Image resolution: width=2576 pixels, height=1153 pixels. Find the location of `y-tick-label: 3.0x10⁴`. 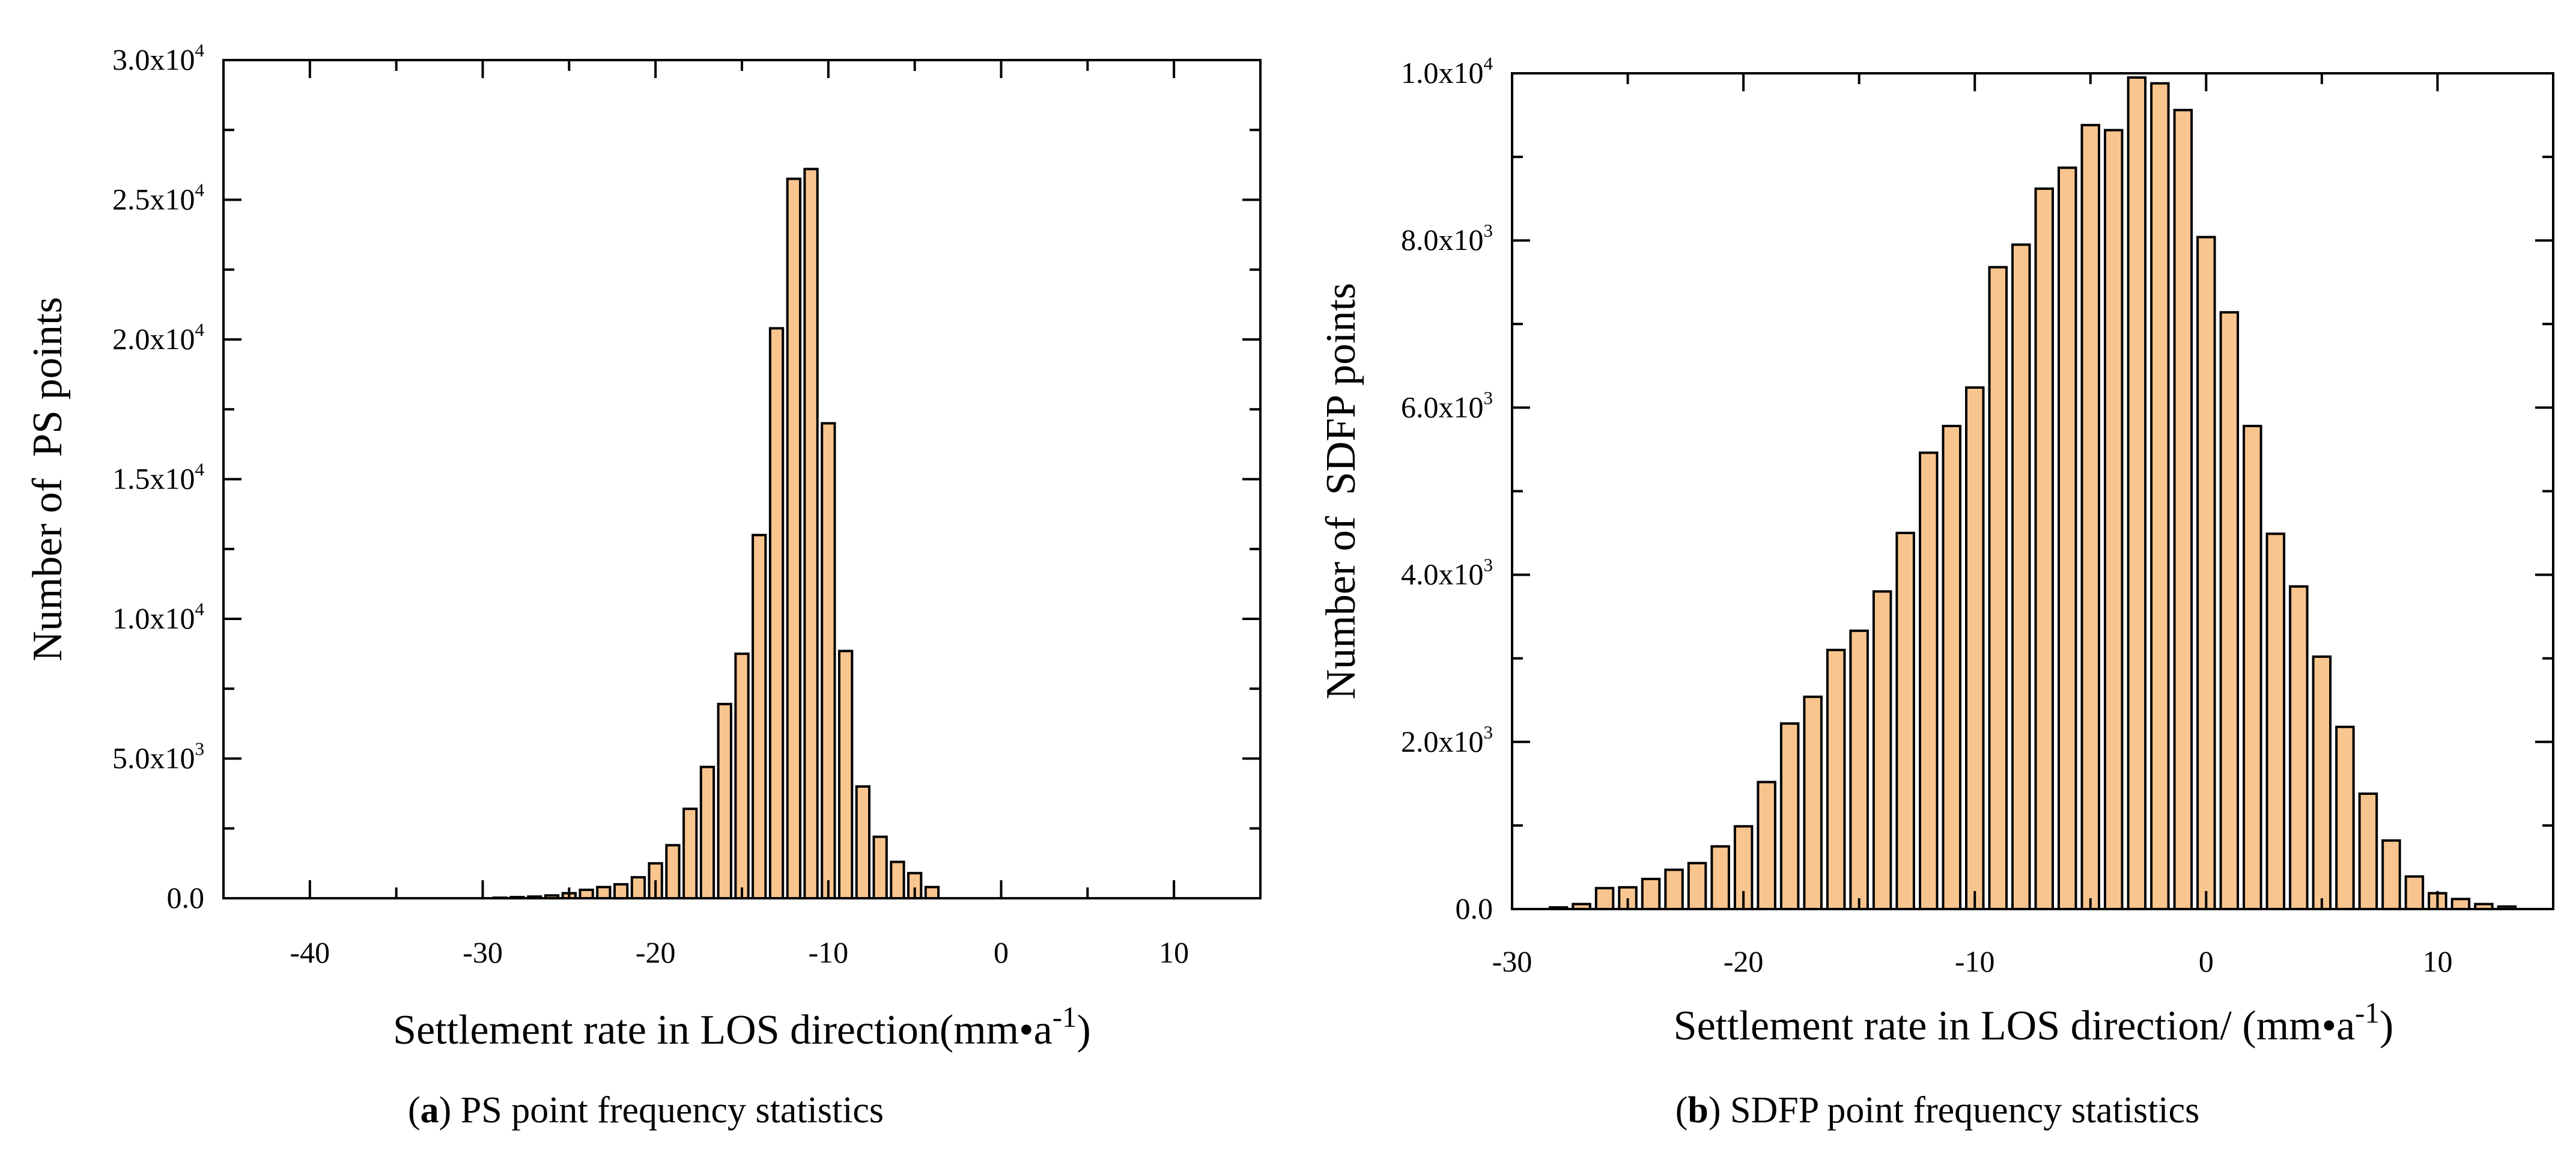

y-tick-label: 3.0x10⁴ is located at coordinates (158, 58).